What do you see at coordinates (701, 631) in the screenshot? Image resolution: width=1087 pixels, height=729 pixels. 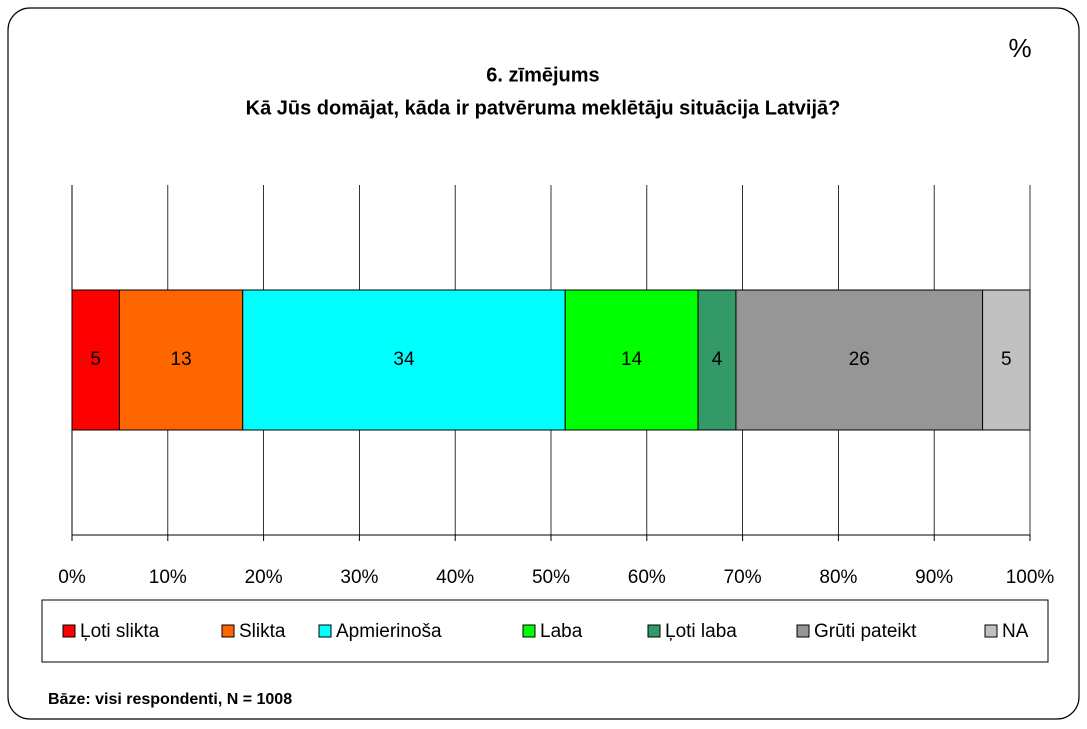 I see `legend-label: Ļoti laba` at bounding box center [701, 631].